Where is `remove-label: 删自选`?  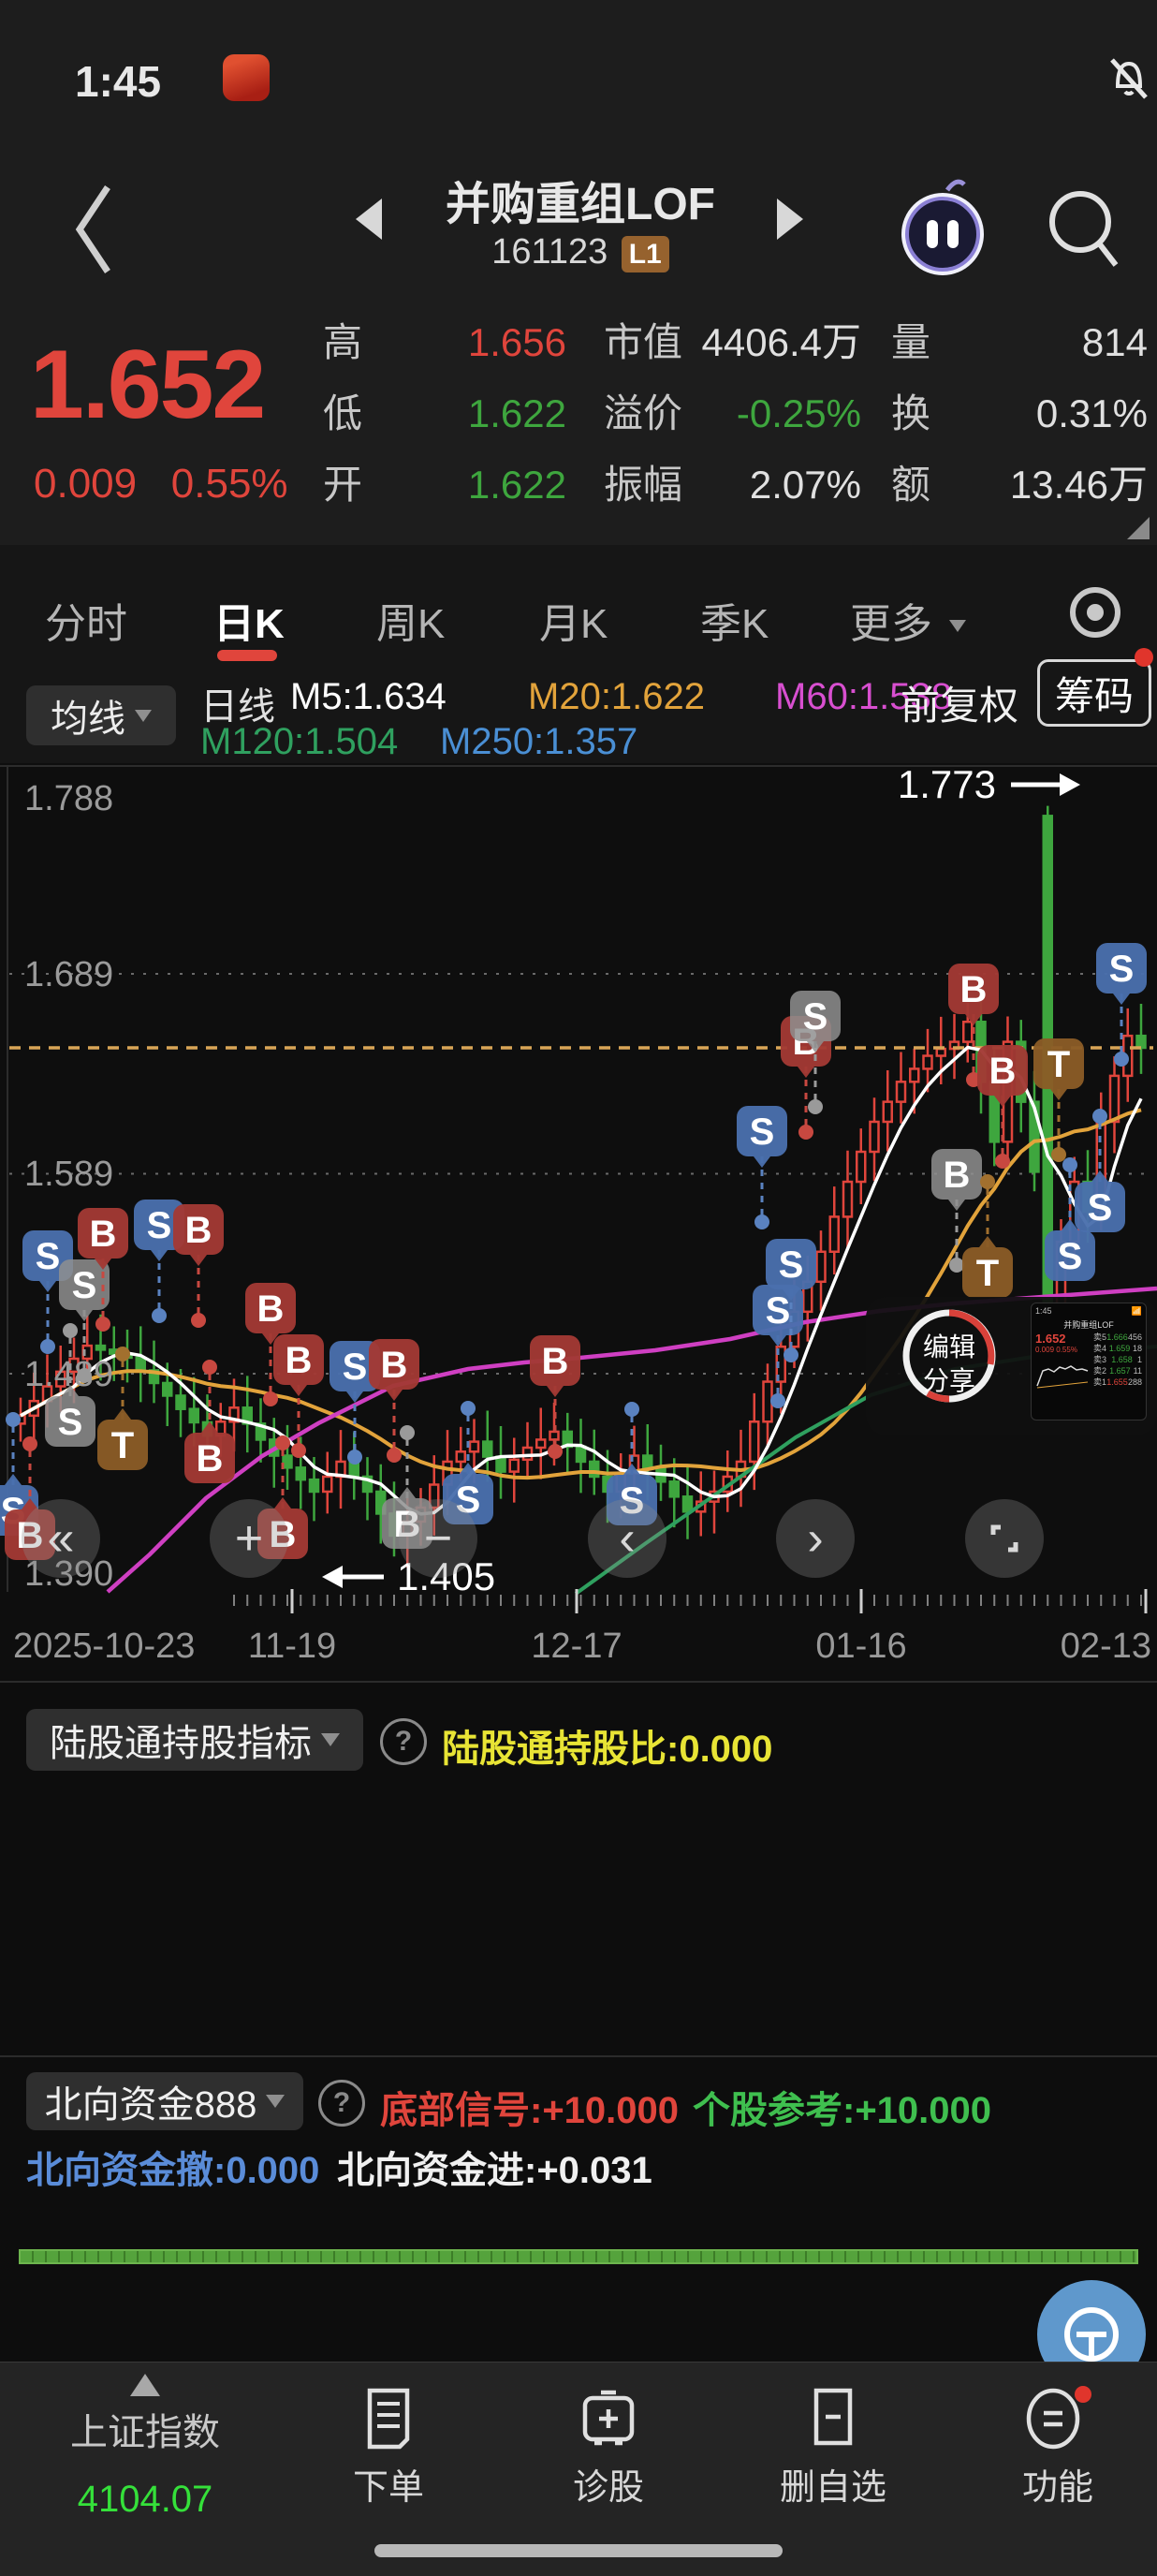
remove-label: 删自选 is located at coordinates (832, 2488).